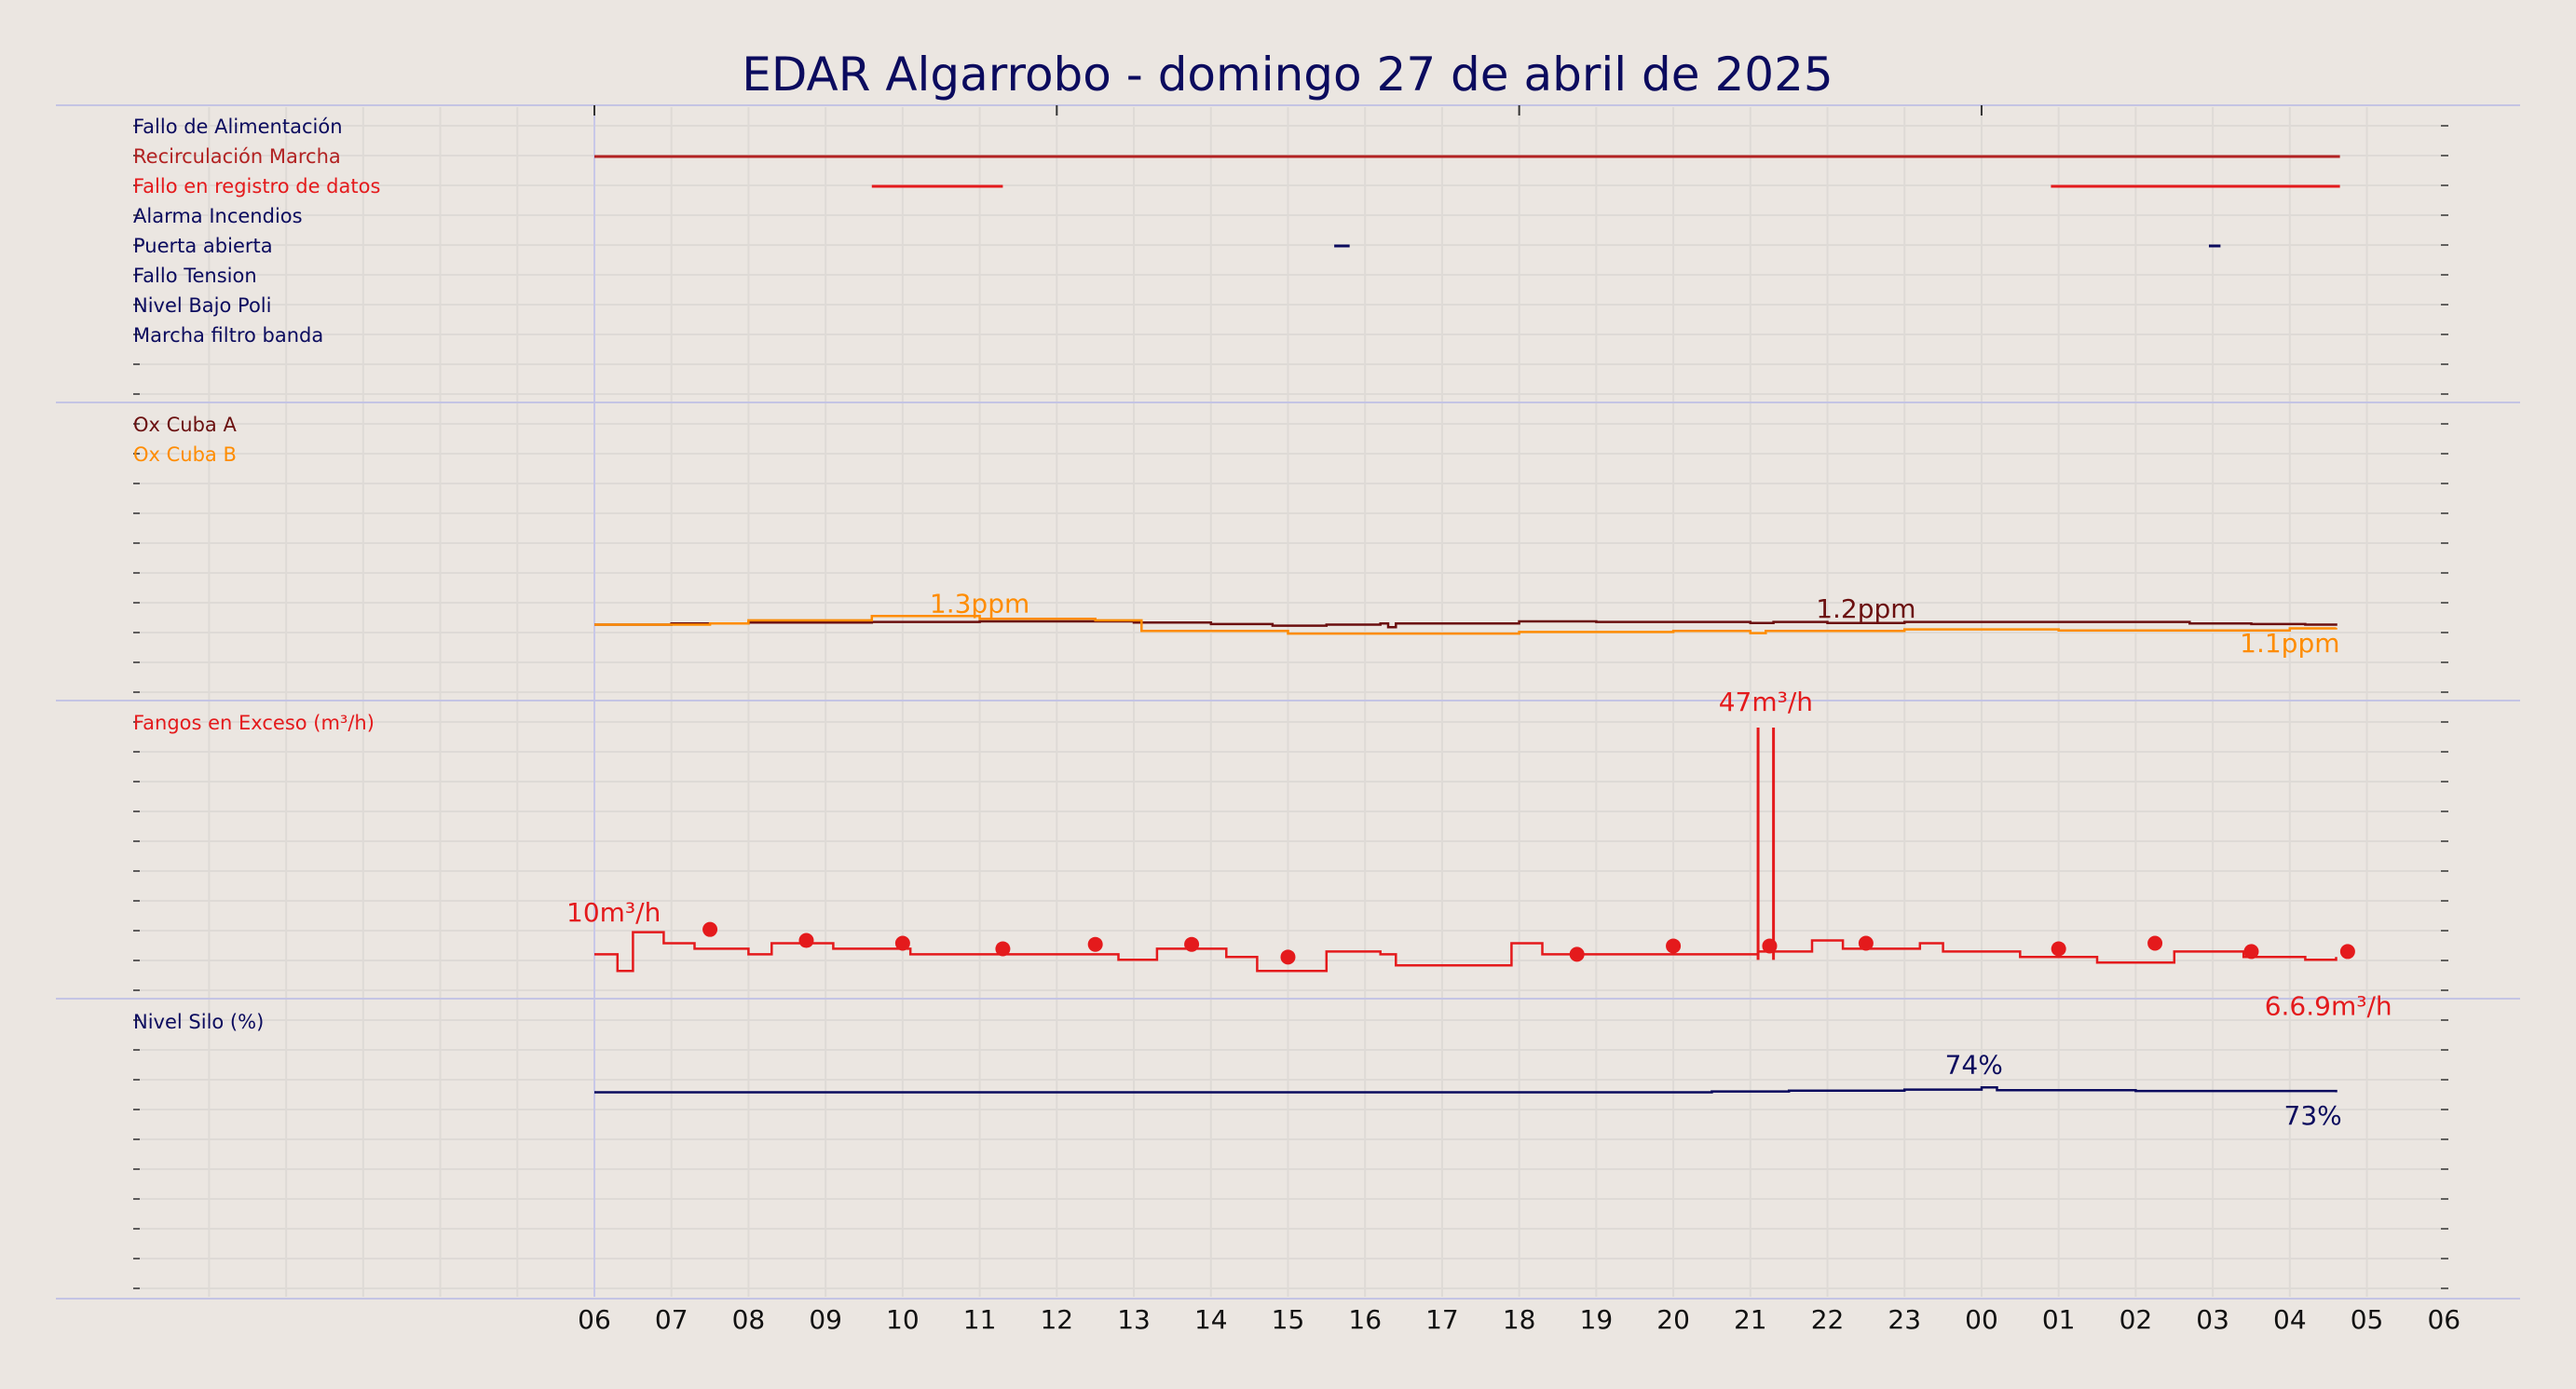 The image size is (2576, 1389). I want to click on x-tick-label: 20, so click(1673, 1319).